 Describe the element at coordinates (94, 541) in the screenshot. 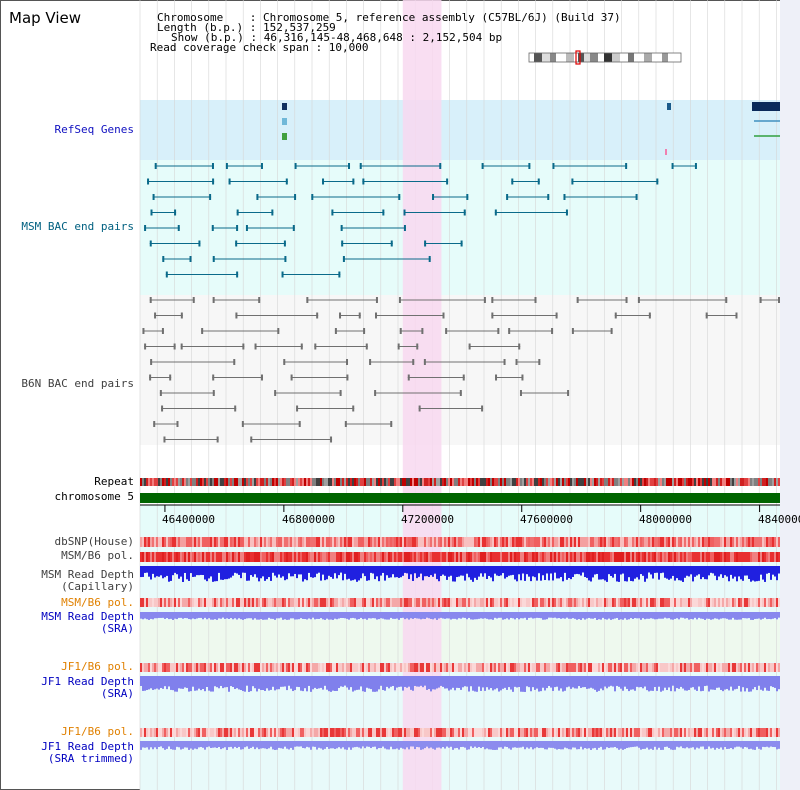

I see `track-label-dbsnp: dbSNP(House)` at that location.